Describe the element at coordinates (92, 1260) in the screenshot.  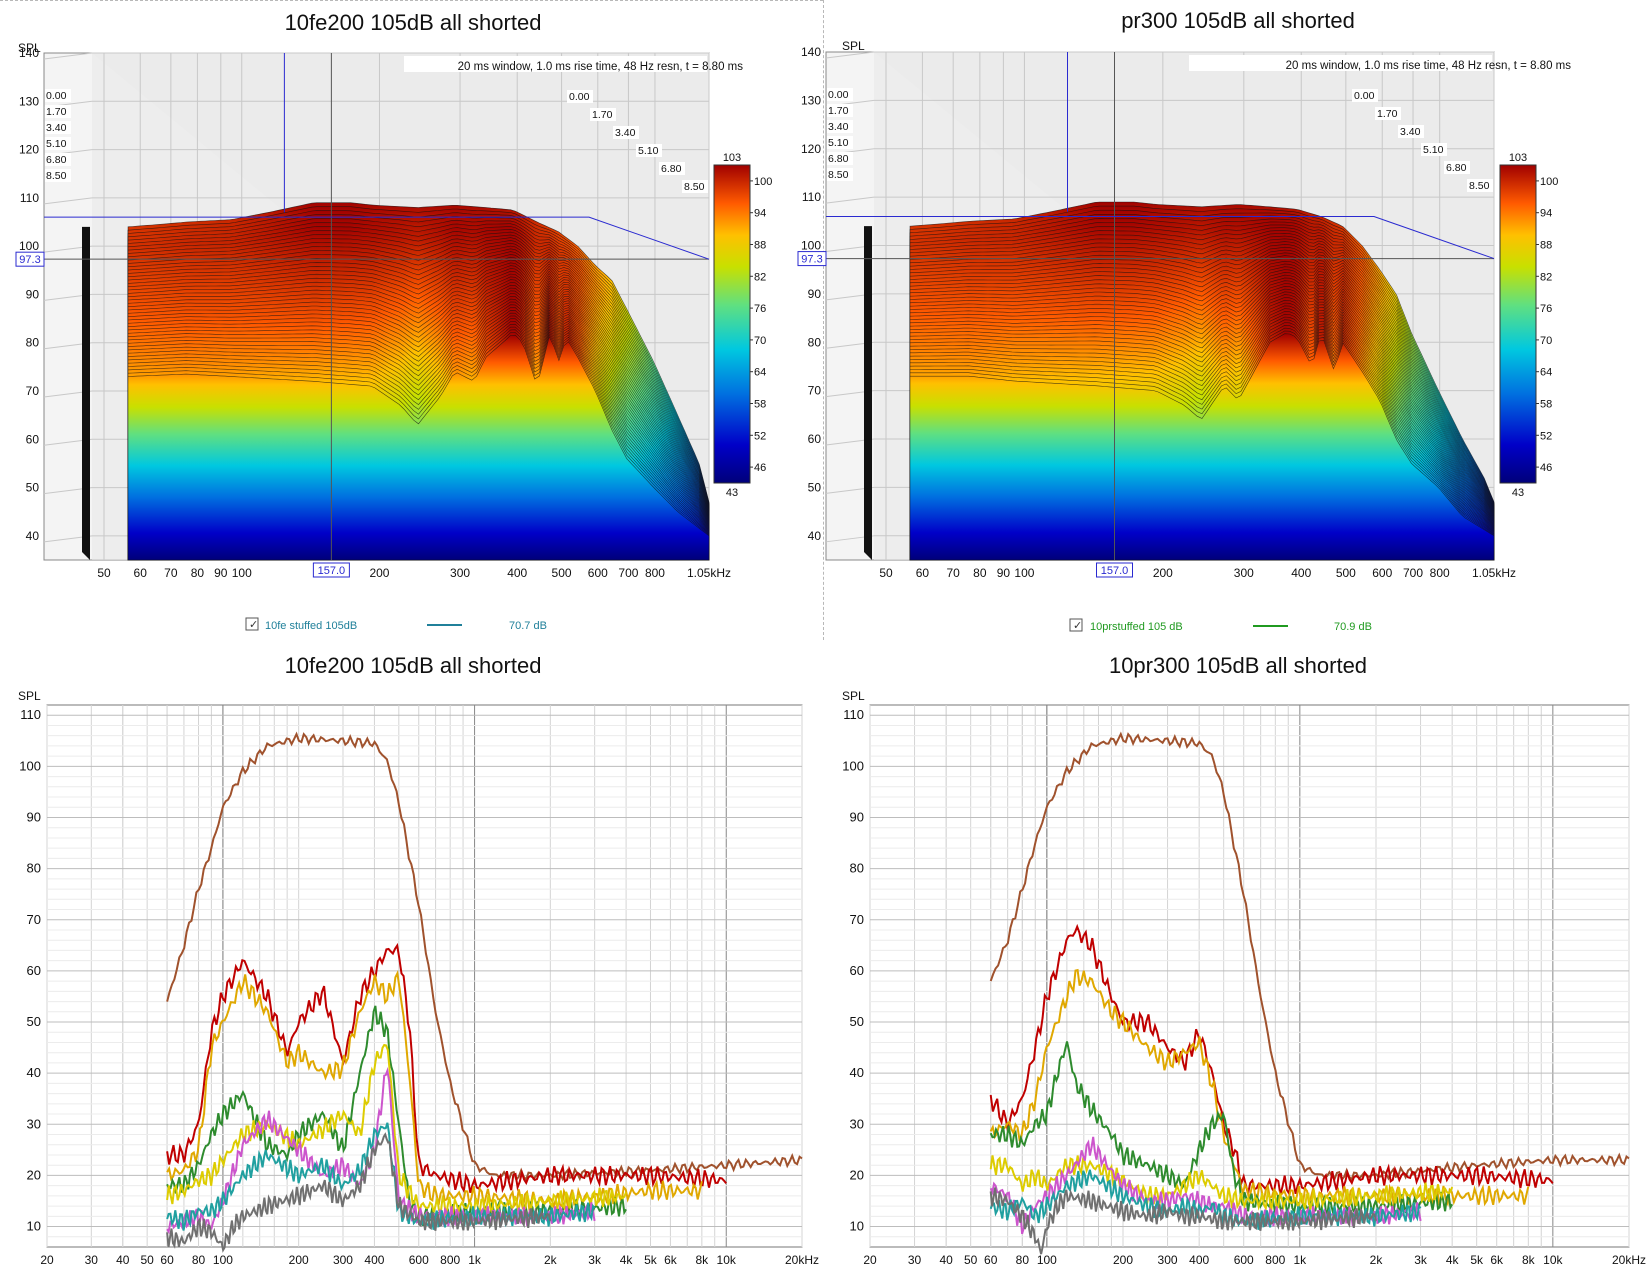
I see `x-tick-label: 30` at that location.